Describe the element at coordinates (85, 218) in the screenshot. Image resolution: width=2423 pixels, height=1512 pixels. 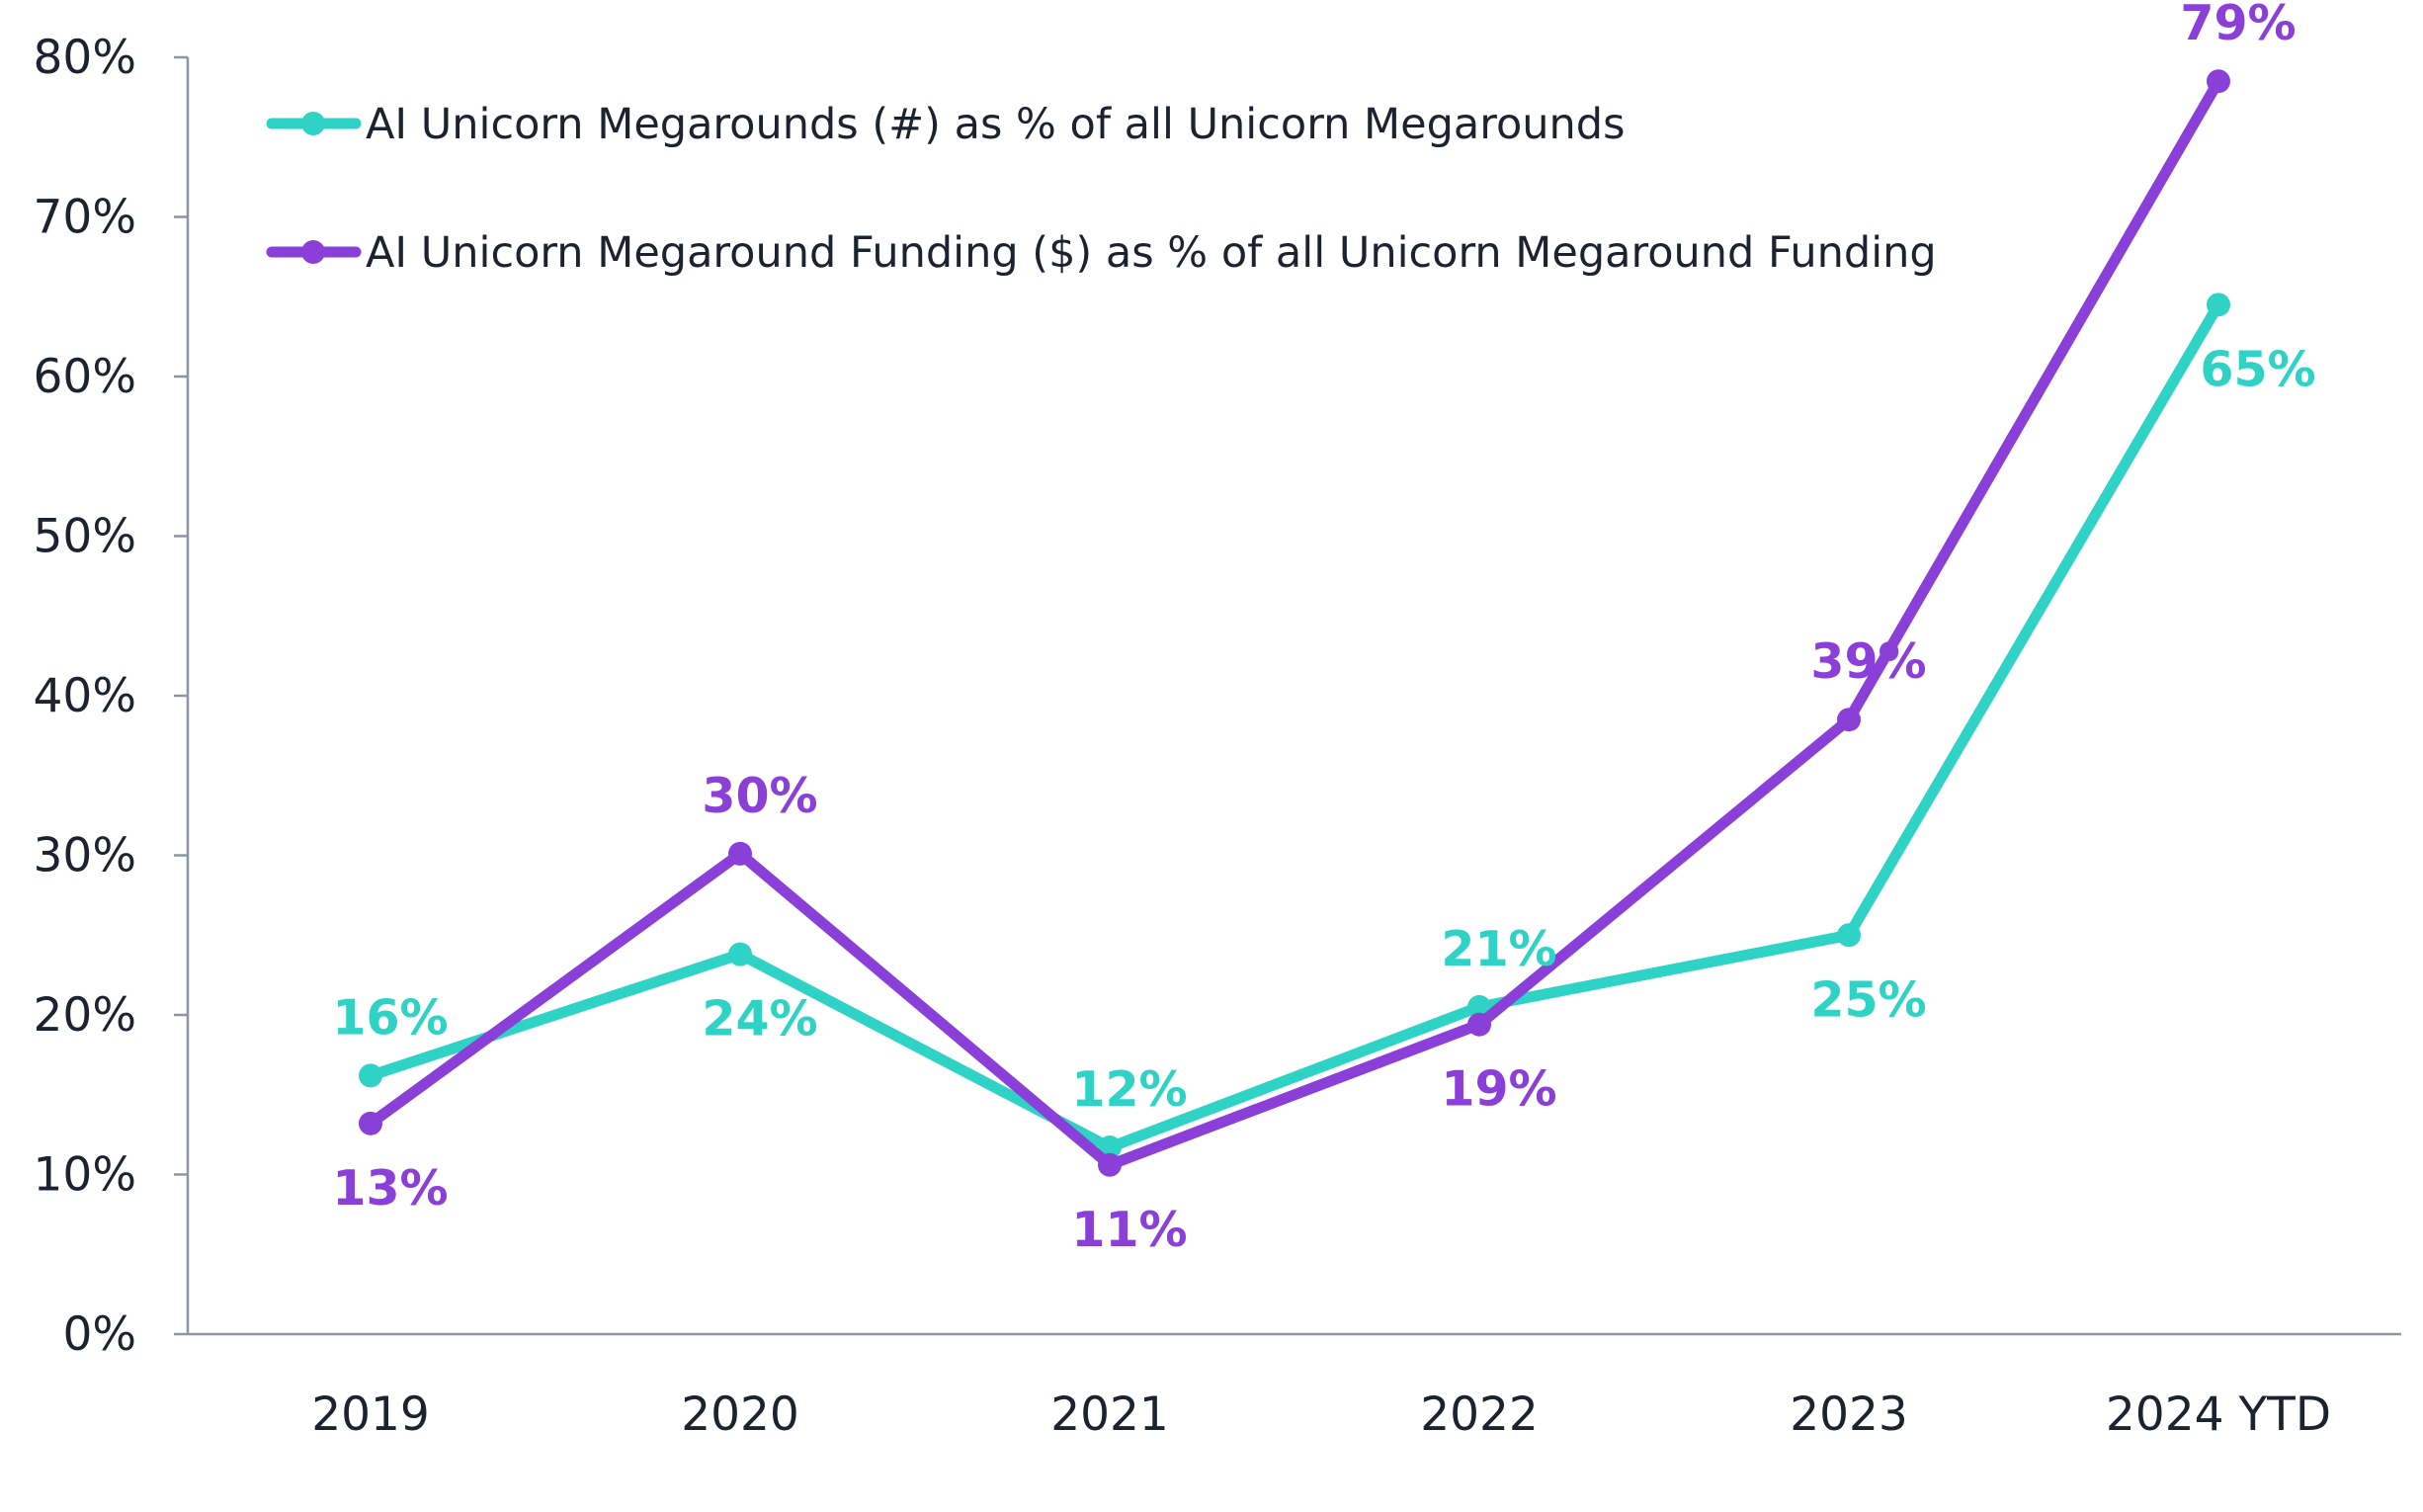
I see `y-tick-label: 70%` at that location.